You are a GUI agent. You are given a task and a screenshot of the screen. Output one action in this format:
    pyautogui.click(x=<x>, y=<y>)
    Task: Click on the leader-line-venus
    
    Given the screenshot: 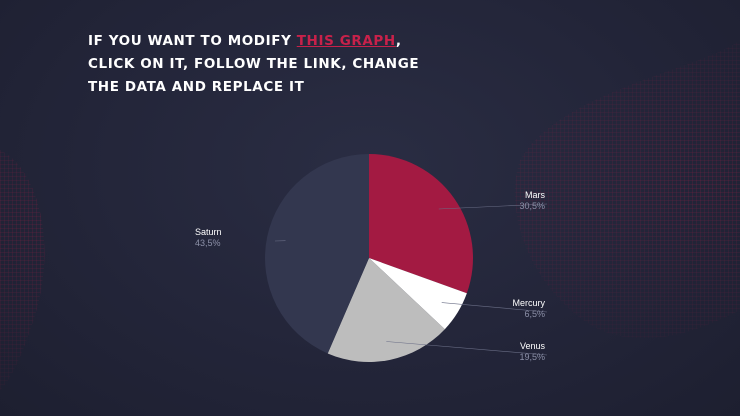 What is the action you would take?
    pyautogui.click(x=467, y=348)
    